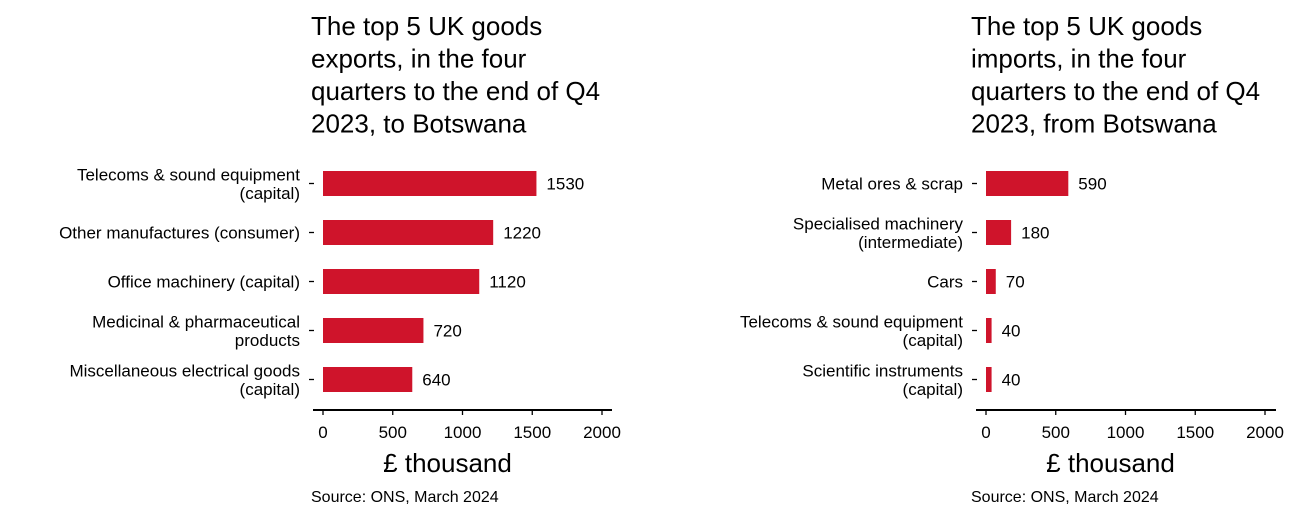 The width and height of the screenshot is (1304, 508). I want to click on category-label-line: Cars, so click(945, 282).